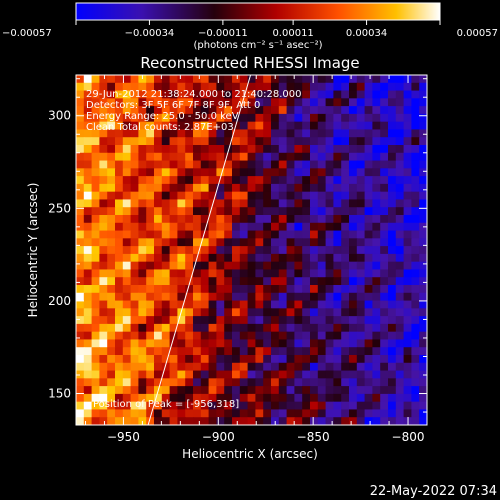 The height and width of the screenshot is (500, 500). I want to click on annotation-peak-position: Position of Peak = [-956,318], so click(166, 404).